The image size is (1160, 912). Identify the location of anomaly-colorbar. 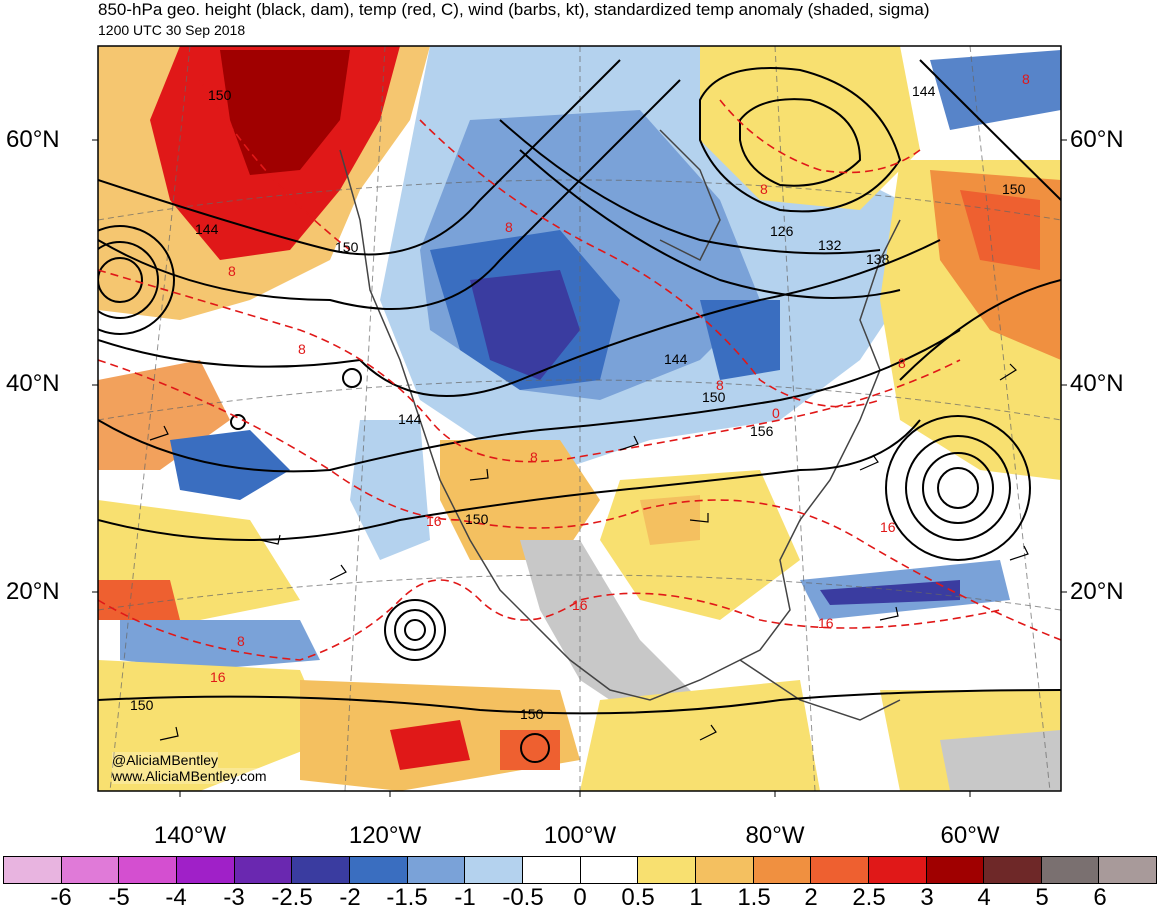
(580, 870).